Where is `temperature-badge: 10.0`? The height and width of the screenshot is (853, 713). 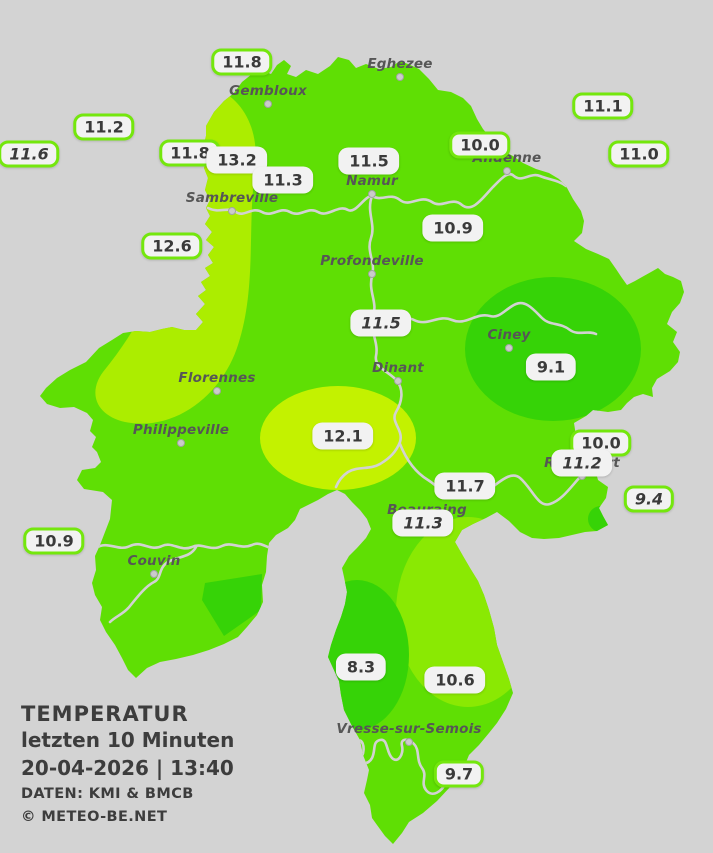
temperature-badge: 10.0 is located at coordinates (480, 145).